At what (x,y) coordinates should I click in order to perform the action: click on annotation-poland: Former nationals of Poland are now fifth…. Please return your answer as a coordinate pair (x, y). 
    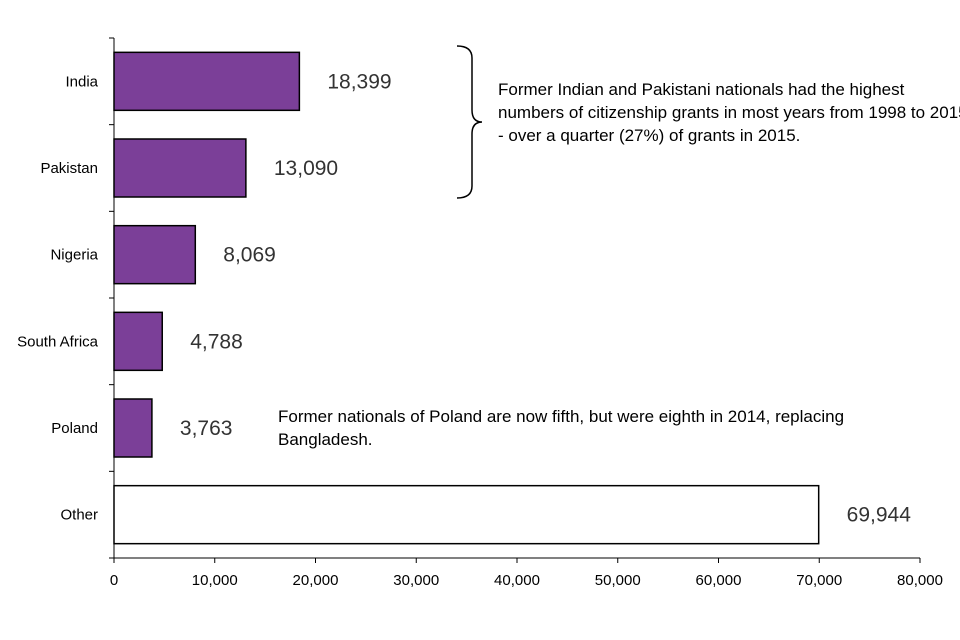
    Looking at the image, I should click on (561, 428).